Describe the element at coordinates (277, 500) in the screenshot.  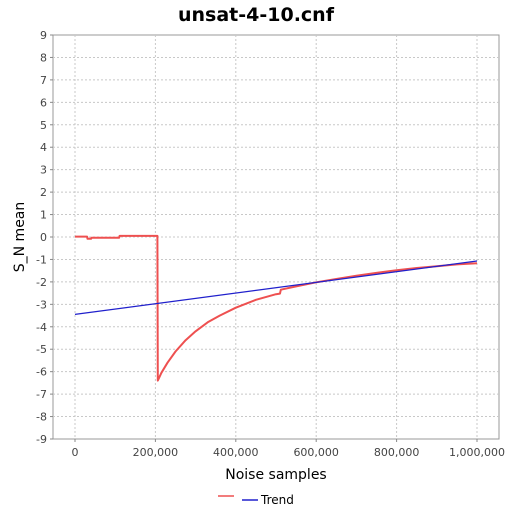
I see `legend-label-trend: Trend` at that location.